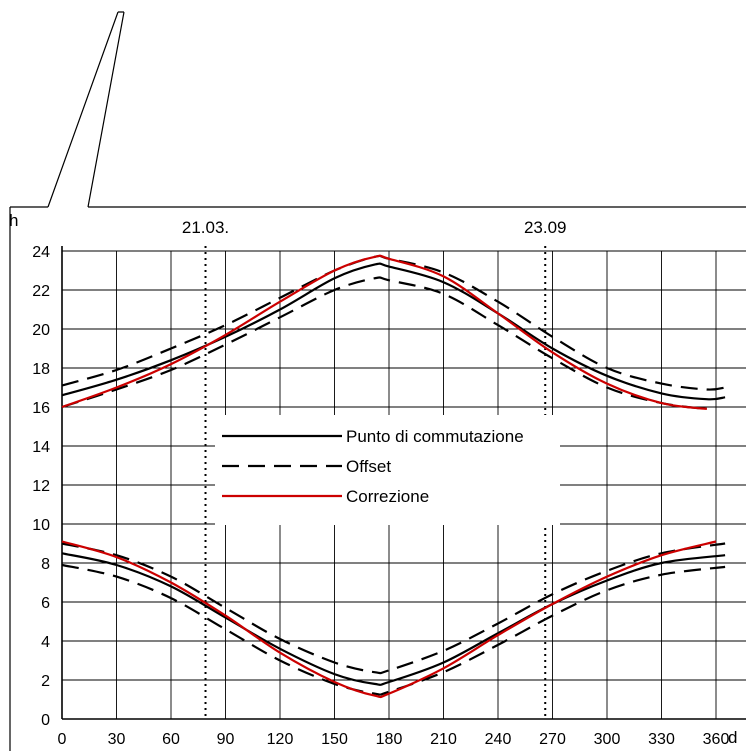 The image size is (746, 751). What do you see at coordinates (368, 466) in the screenshot?
I see `legend-label-1: Offset` at bounding box center [368, 466].